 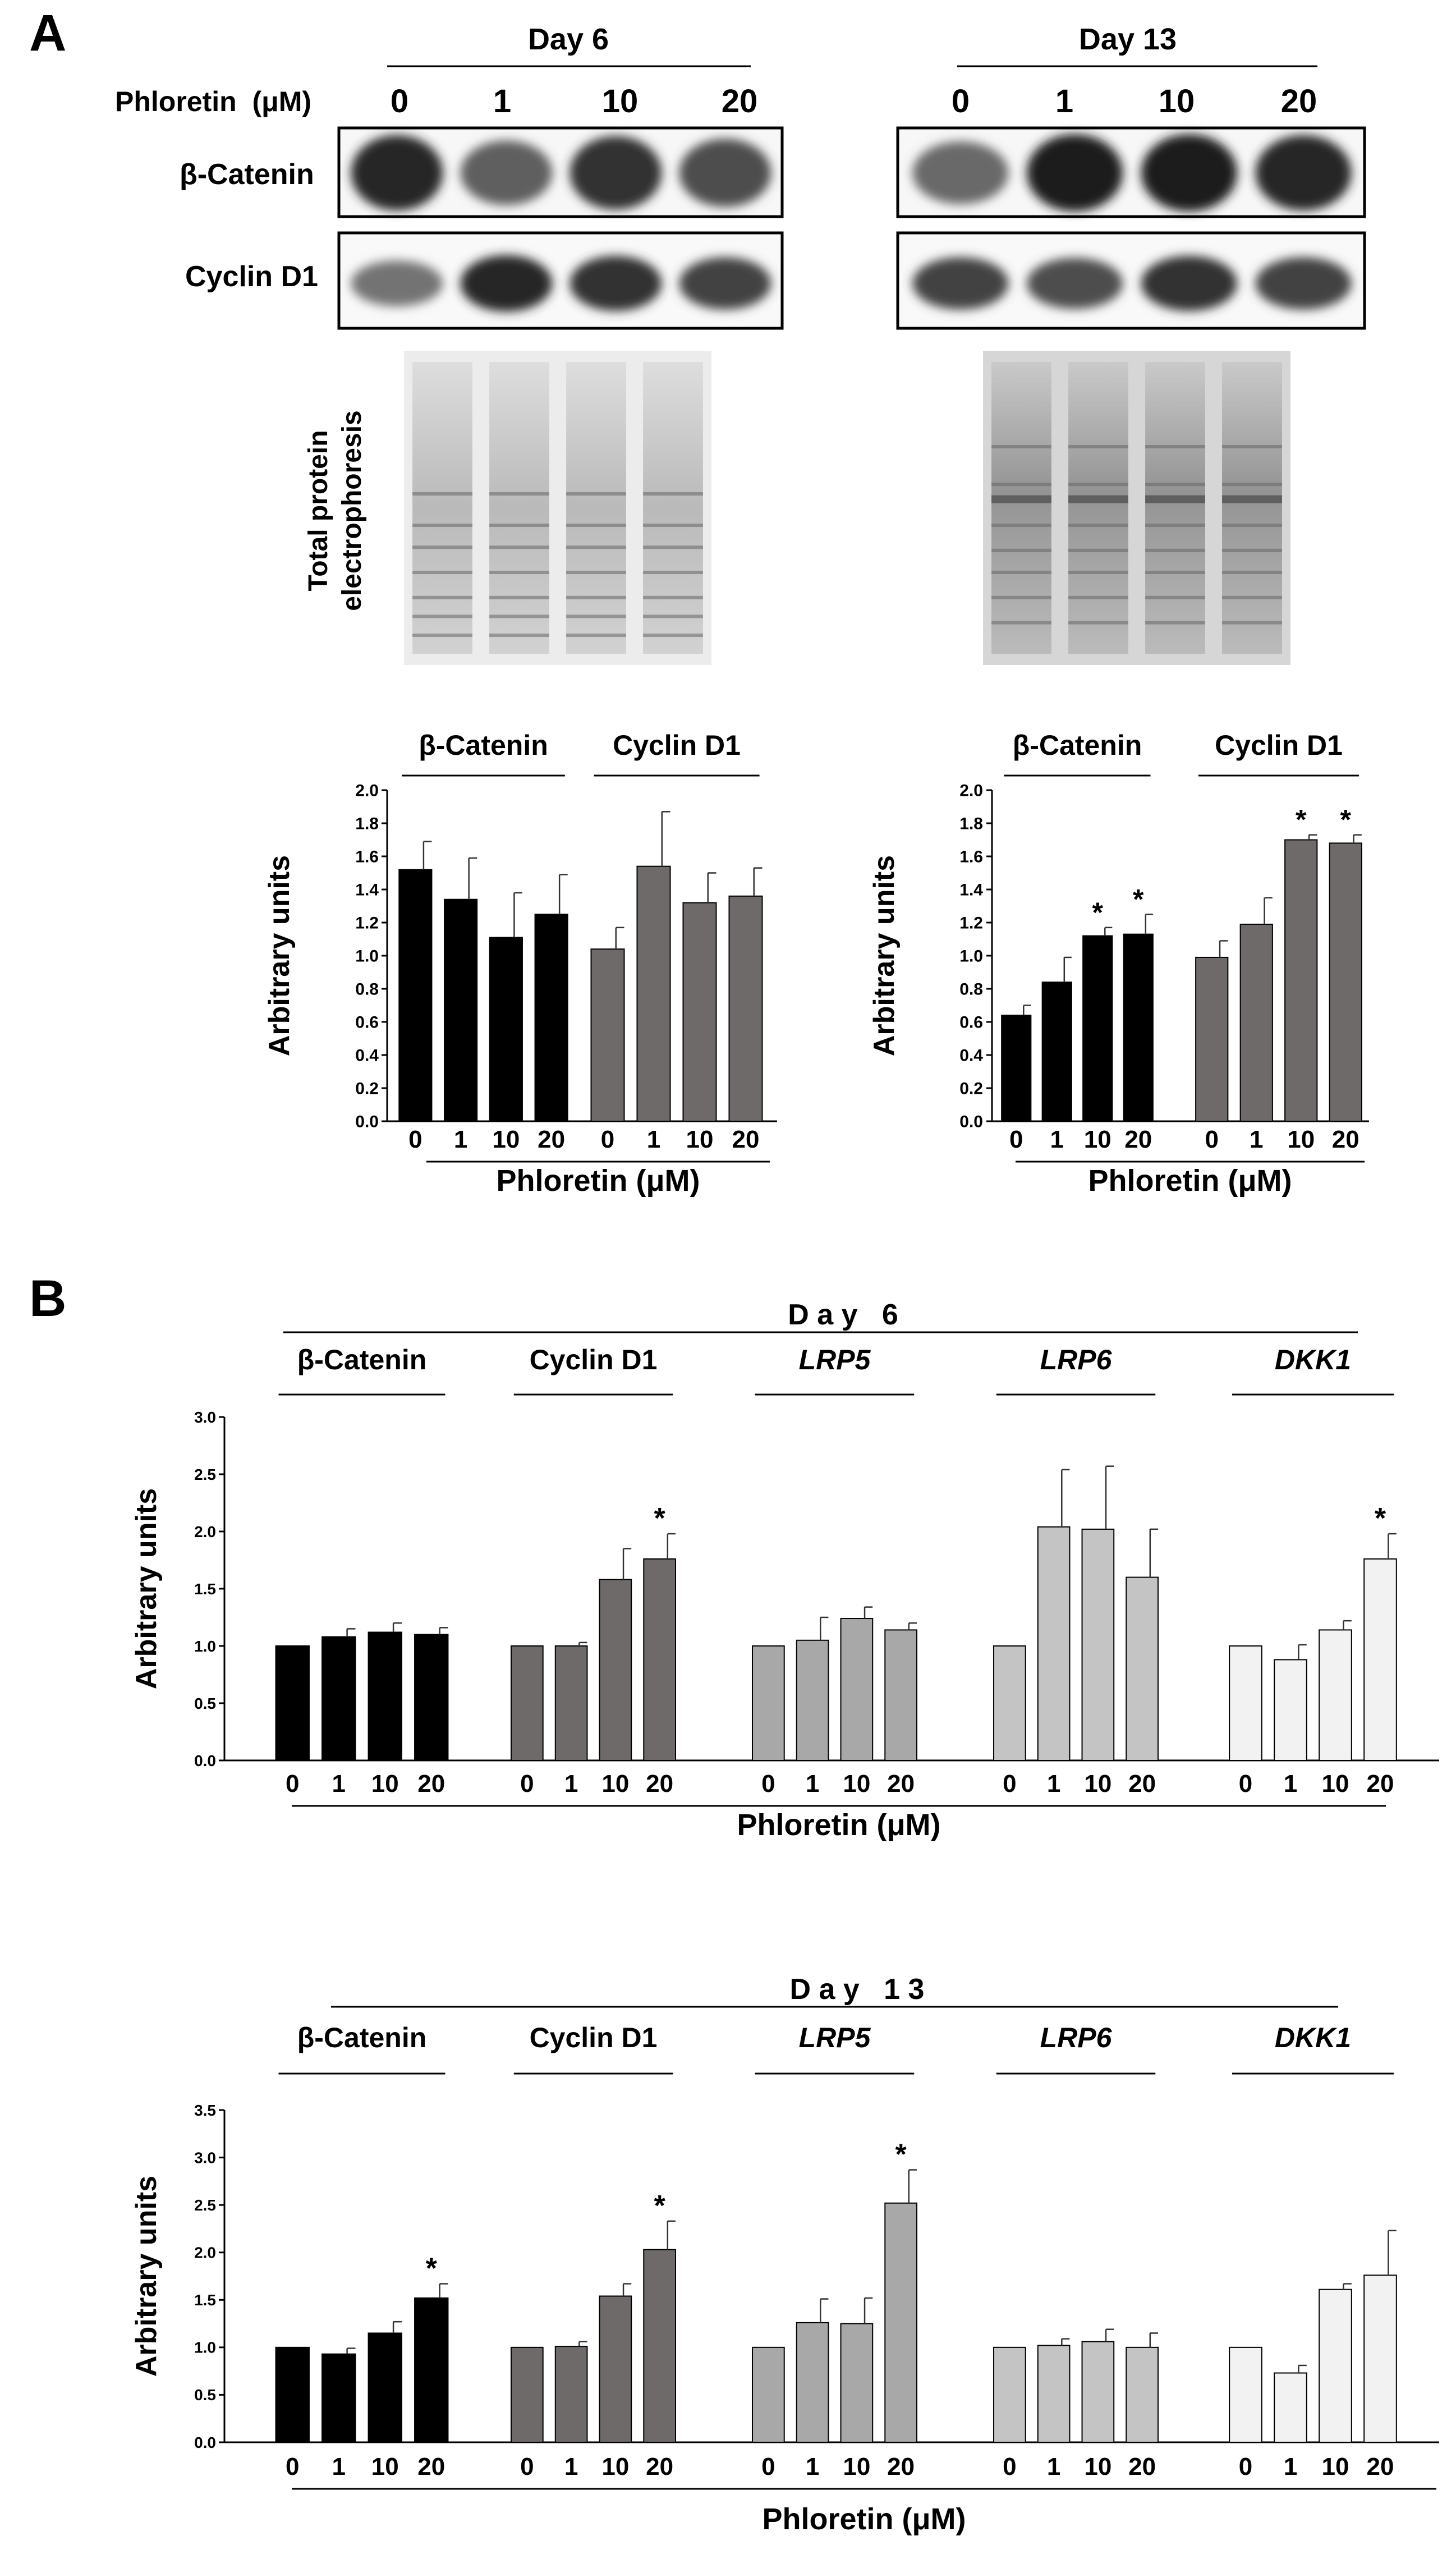 I want to click on y-tick-label: 1.6, so click(x=971, y=857).